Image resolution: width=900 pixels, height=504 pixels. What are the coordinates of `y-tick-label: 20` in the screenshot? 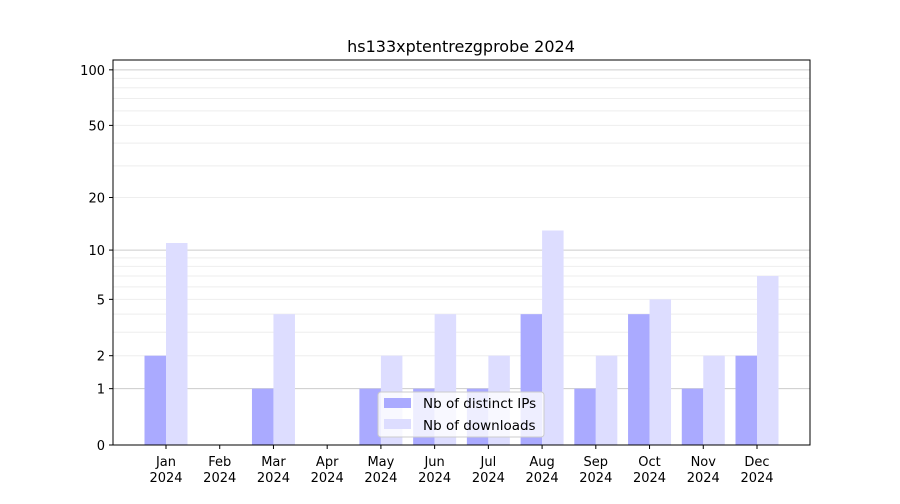 It's located at (96, 199).